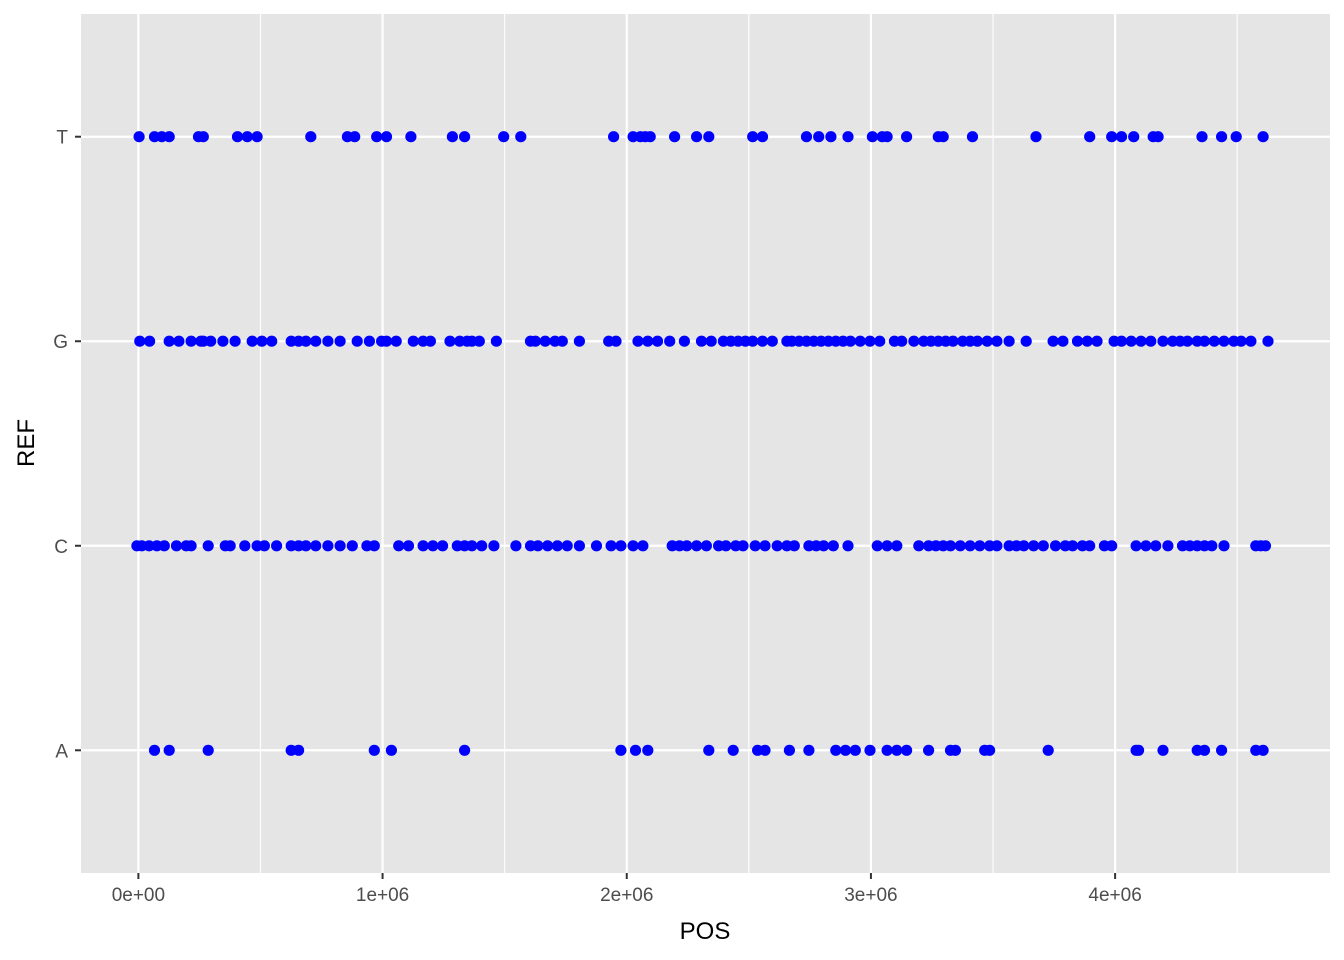 Image resolution: width=1344 pixels, height=960 pixels. Describe the element at coordinates (62, 138) in the screenshot. I see `y-tick-label: T` at that location.